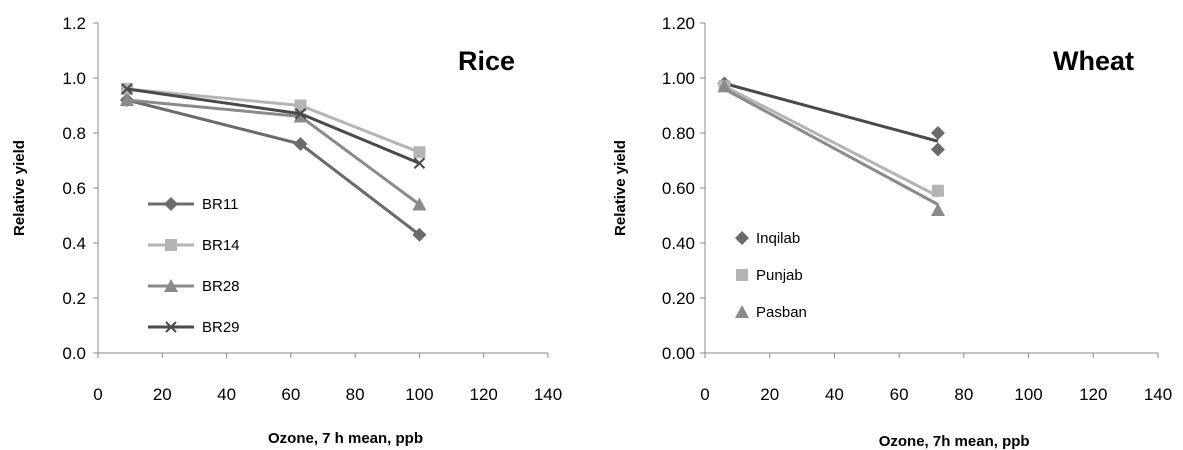 This screenshot has height=450, width=1183. I want to click on y-tick-label: 0.20, so click(678, 298).